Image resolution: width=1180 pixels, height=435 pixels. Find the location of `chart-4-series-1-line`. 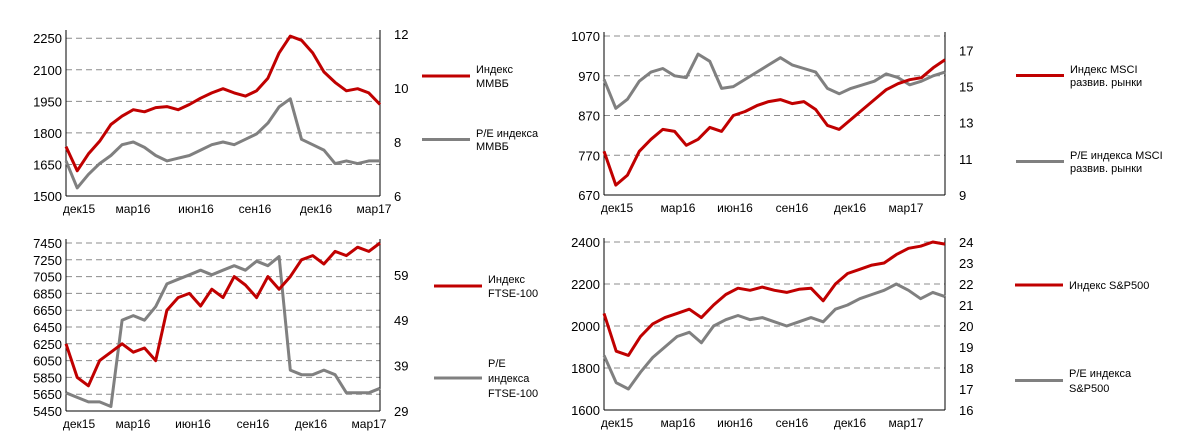

chart-4-series-1-line is located at coordinates (774, 298).